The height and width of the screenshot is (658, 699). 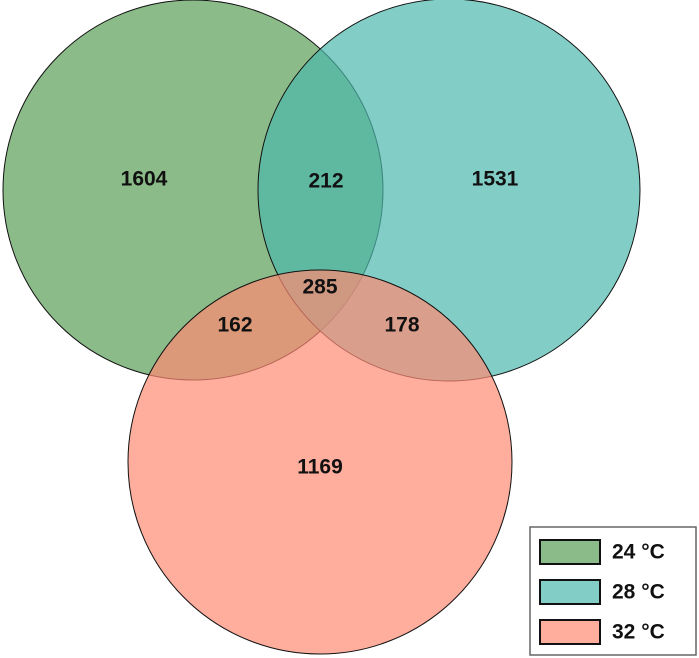 What do you see at coordinates (325, 181) in the screenshot?
I see `region-label: 212` at bounding box center [325, 181].